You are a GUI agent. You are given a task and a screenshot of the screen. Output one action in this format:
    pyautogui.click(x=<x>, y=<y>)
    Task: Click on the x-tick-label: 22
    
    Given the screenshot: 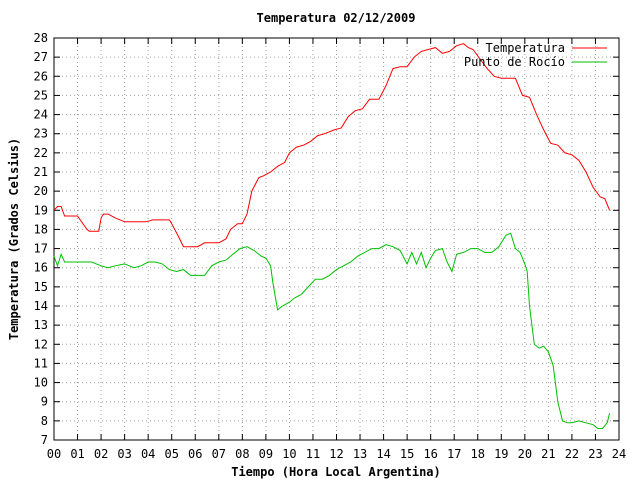 What is the action you would take?
    pyautogui.click(x=572, y=454)
    